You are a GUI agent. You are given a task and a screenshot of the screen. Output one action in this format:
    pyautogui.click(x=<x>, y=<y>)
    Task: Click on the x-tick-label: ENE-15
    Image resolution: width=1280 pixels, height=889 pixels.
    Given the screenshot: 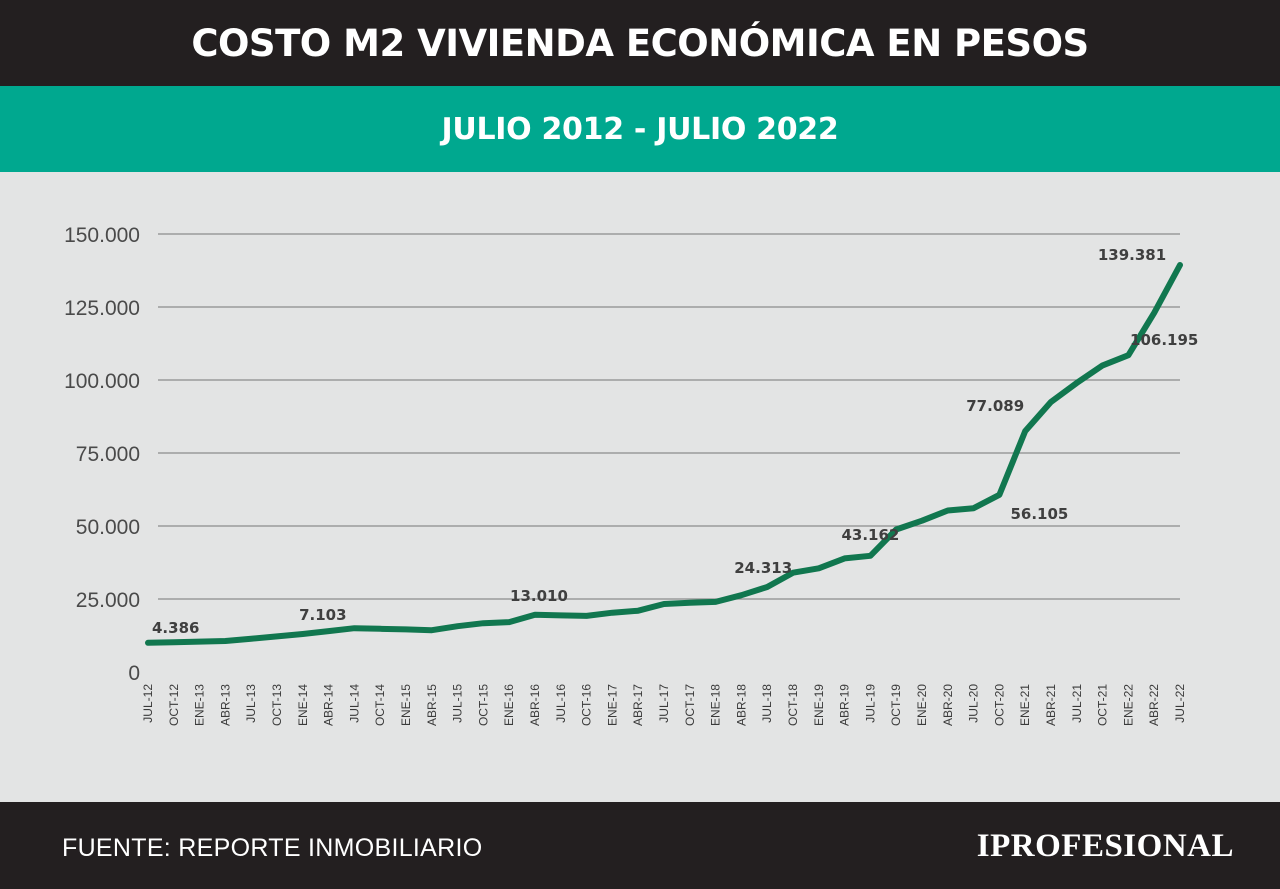 What is the action you would take?
    pyautogui.click(x=406, y=705)
    